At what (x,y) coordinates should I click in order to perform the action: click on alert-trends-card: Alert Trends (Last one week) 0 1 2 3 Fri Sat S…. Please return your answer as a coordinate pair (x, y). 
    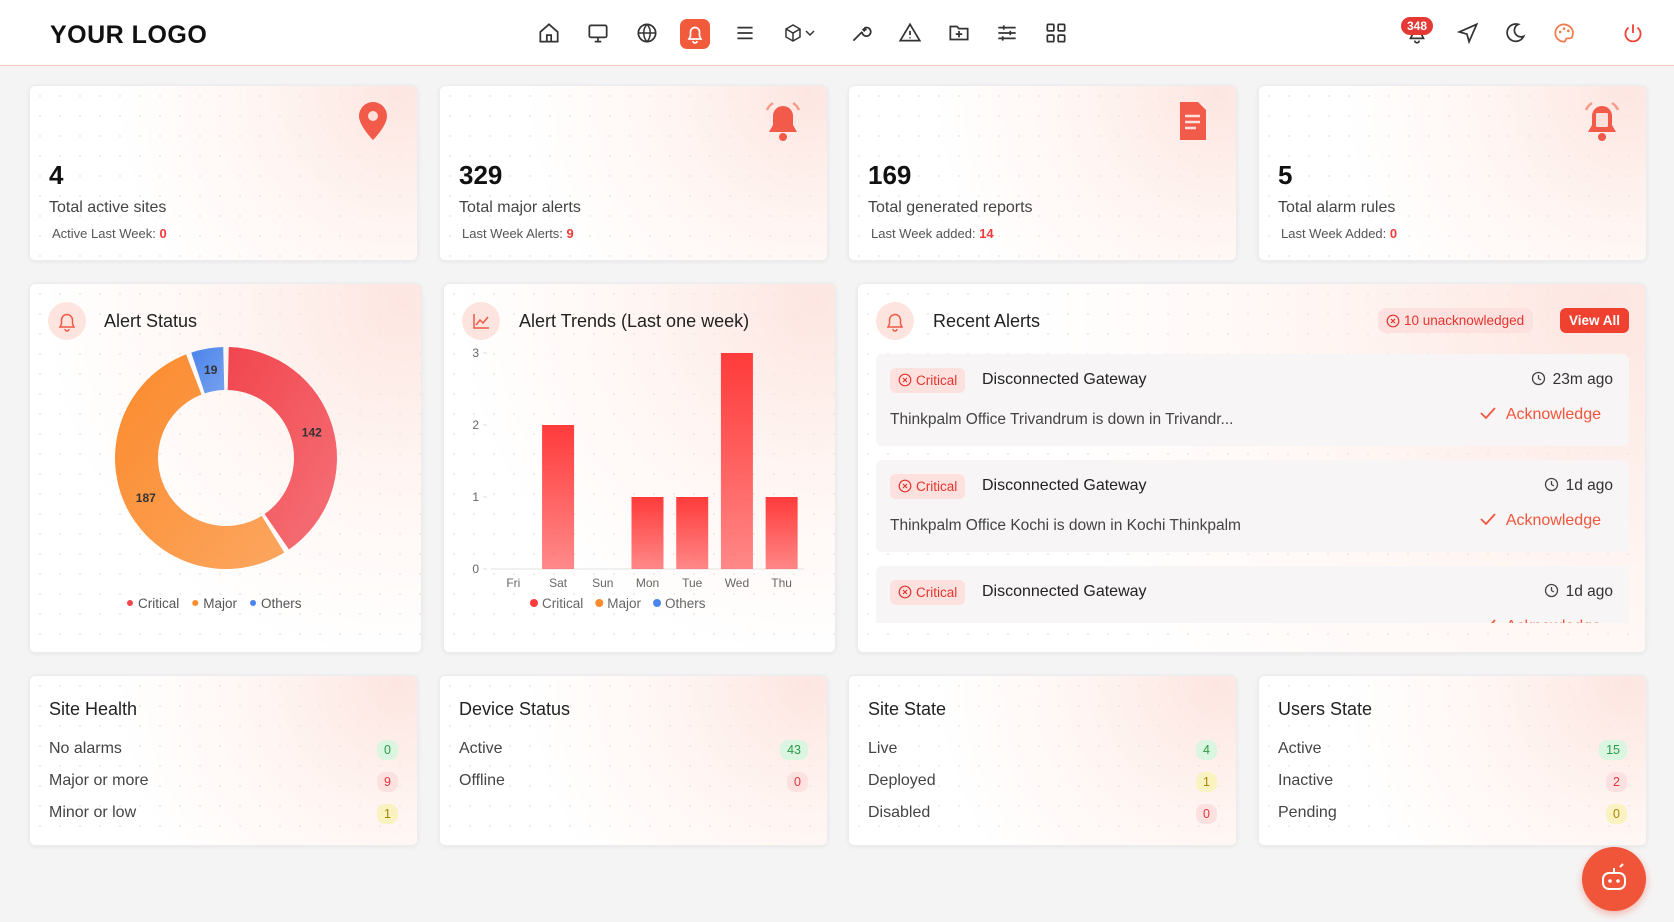
    Looking at the image, I should click on (639, 468).